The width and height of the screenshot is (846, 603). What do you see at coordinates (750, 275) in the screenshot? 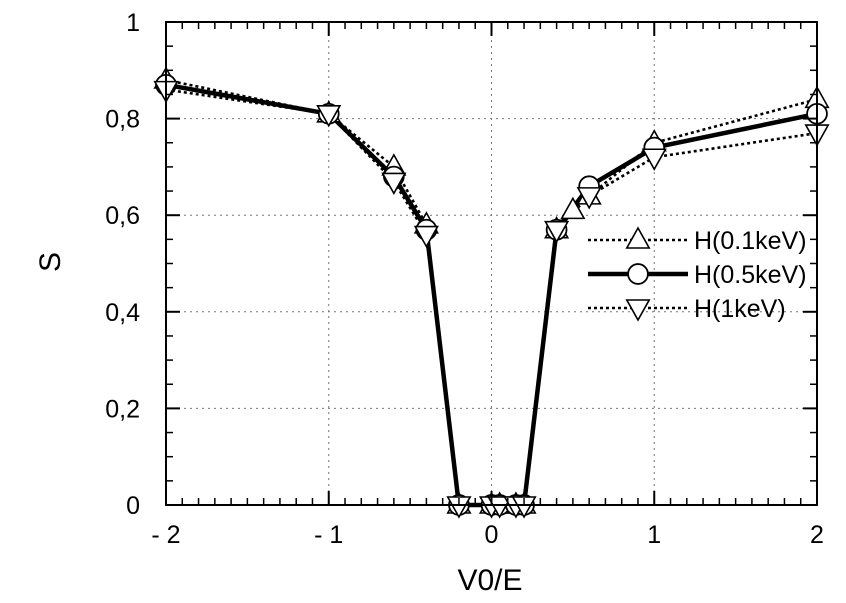
I see `legend-label: H(0.5keV)` at bounding box center [750, 275].